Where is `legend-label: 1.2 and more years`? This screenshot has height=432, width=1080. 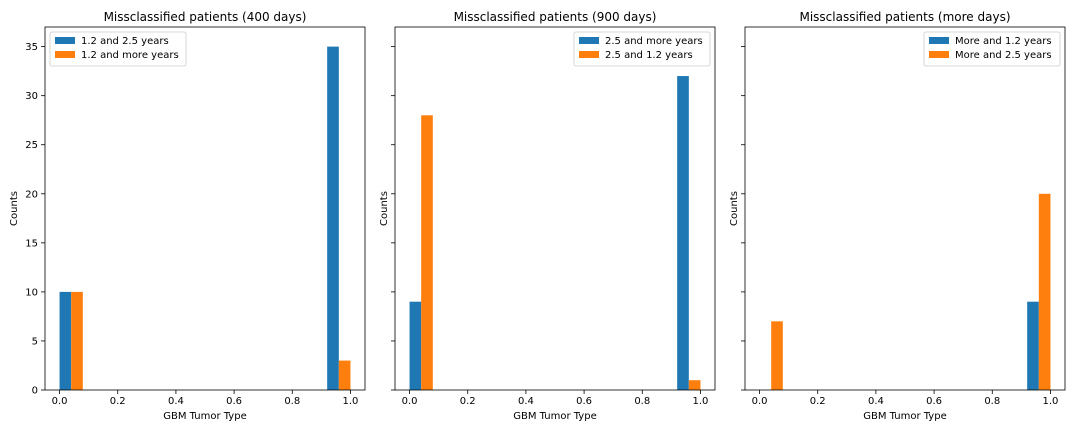
legend-label: 1.2 and more years is located at coordinates (130, 55).